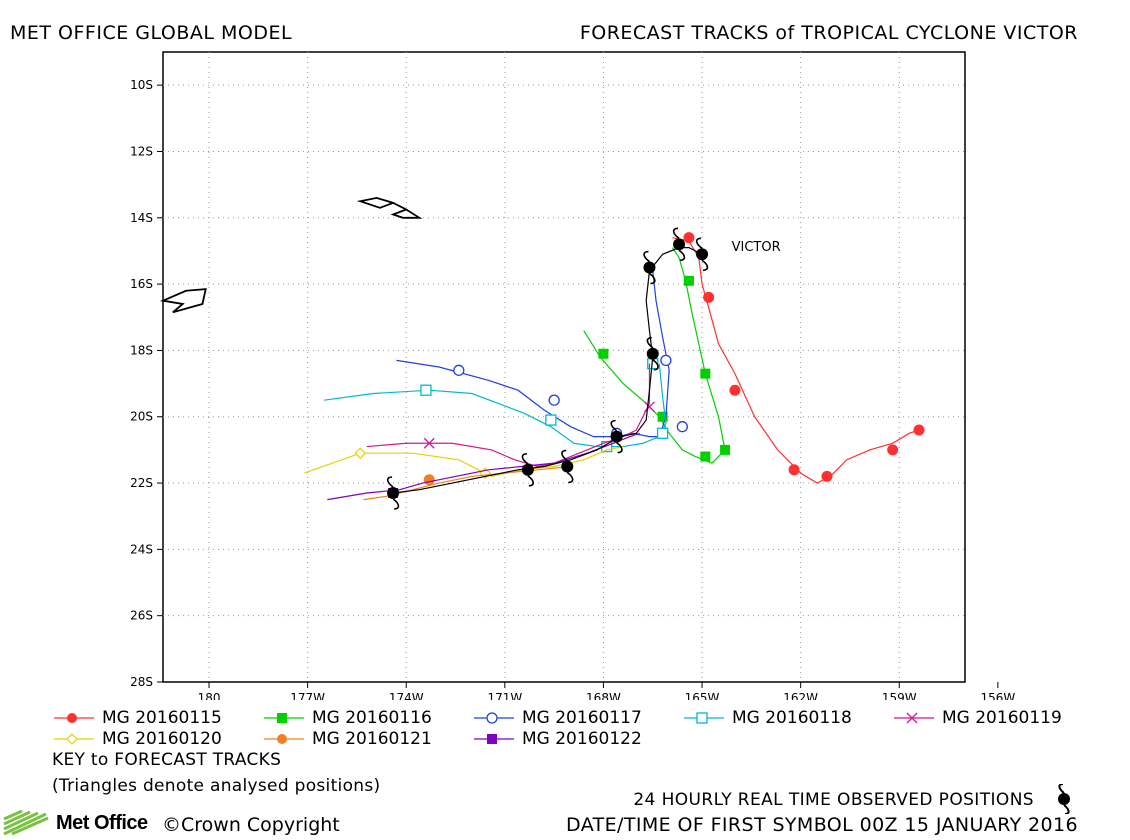  I want to click on legend-label: MG 20160121, so click(372, 739).